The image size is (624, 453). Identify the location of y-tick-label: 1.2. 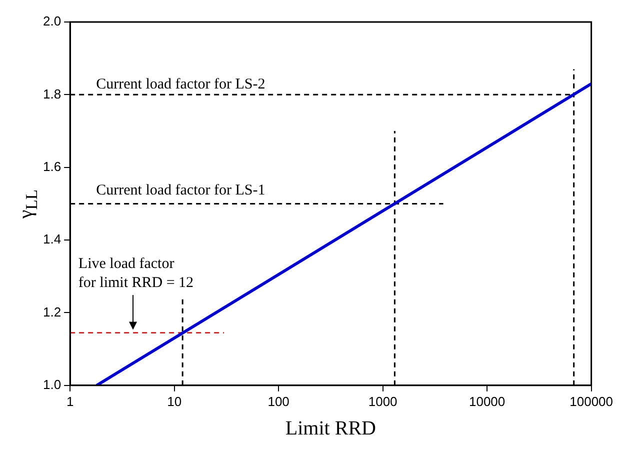
(52, 312).